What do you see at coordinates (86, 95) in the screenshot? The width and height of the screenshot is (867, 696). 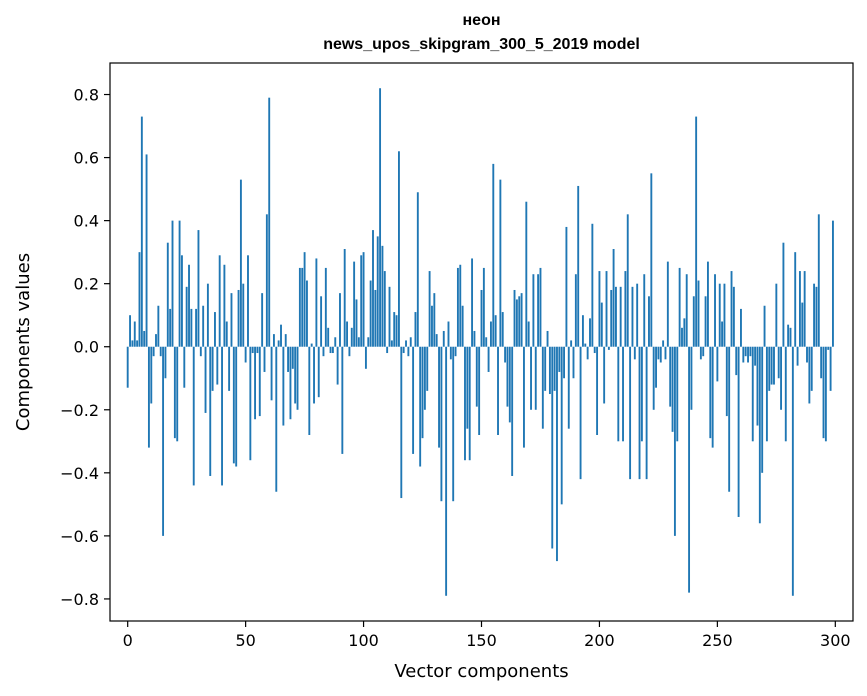 I see `y-tick-label: 0.8` at bounding box center [86, 95].